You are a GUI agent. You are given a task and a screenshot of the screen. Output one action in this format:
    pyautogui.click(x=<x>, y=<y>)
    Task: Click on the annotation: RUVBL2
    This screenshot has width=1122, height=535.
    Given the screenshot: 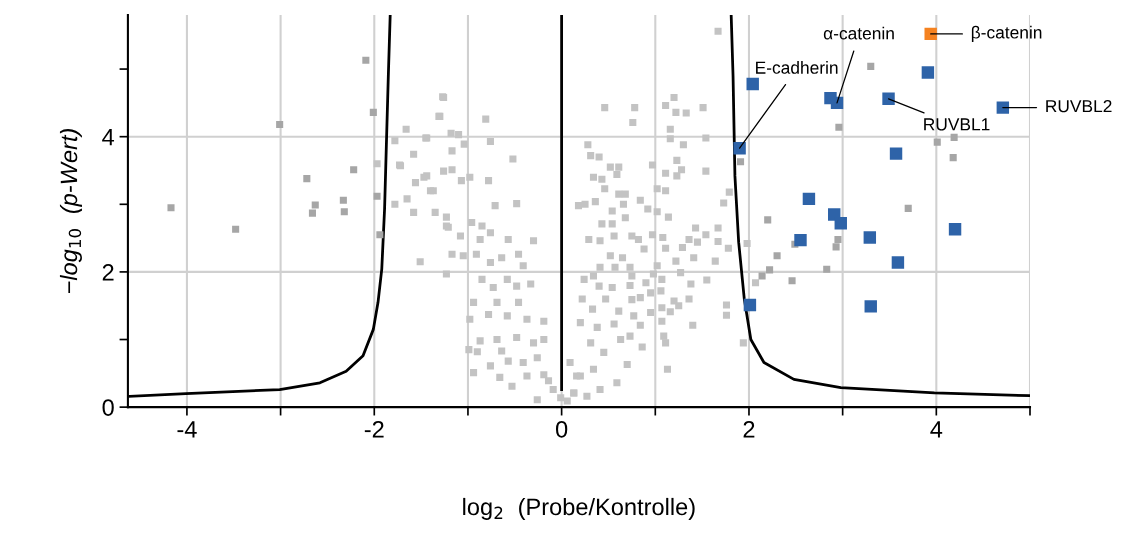 What is the action you would take?
    pyautogui.click(x=1079, y=106)
    